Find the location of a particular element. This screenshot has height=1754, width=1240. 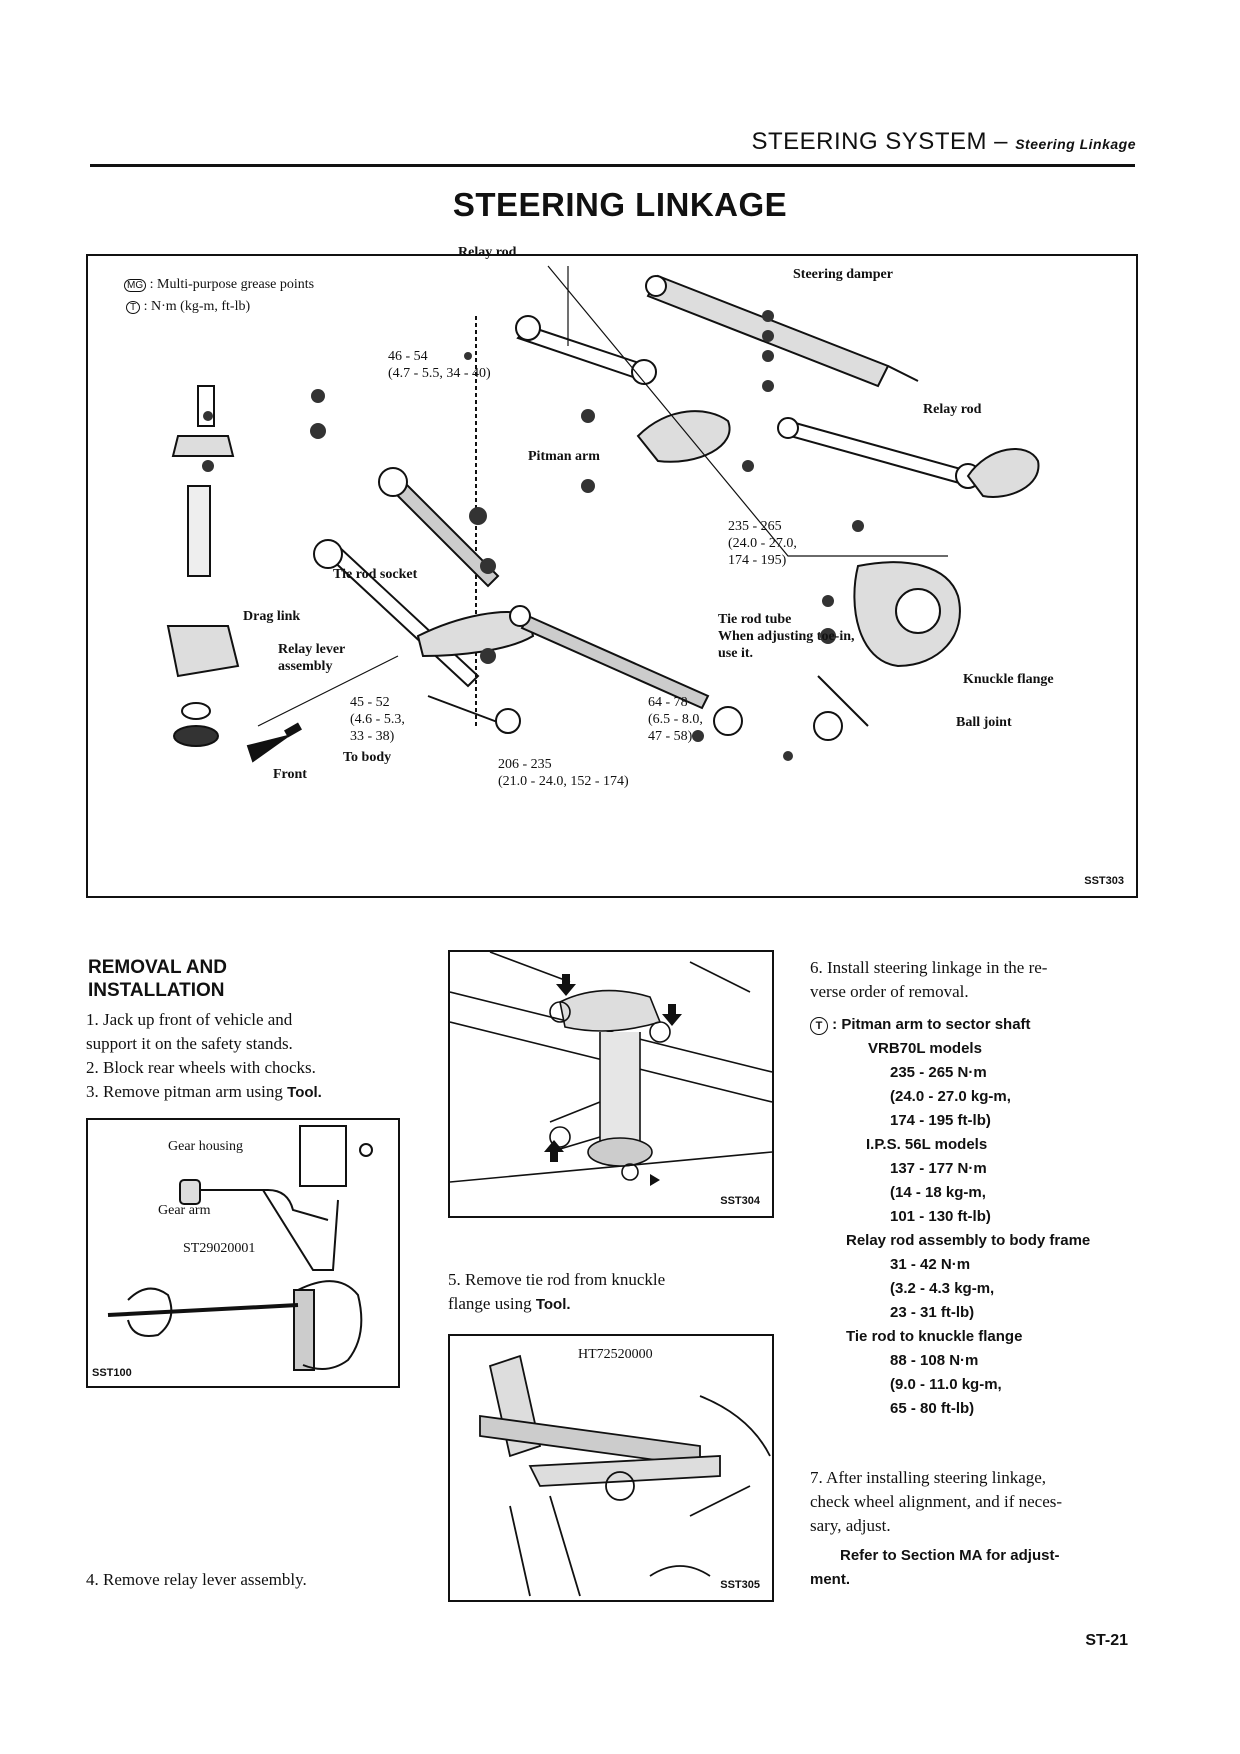

spec-relay-nm: 31 - 42 N·m is located at coordinates (930, 1264).